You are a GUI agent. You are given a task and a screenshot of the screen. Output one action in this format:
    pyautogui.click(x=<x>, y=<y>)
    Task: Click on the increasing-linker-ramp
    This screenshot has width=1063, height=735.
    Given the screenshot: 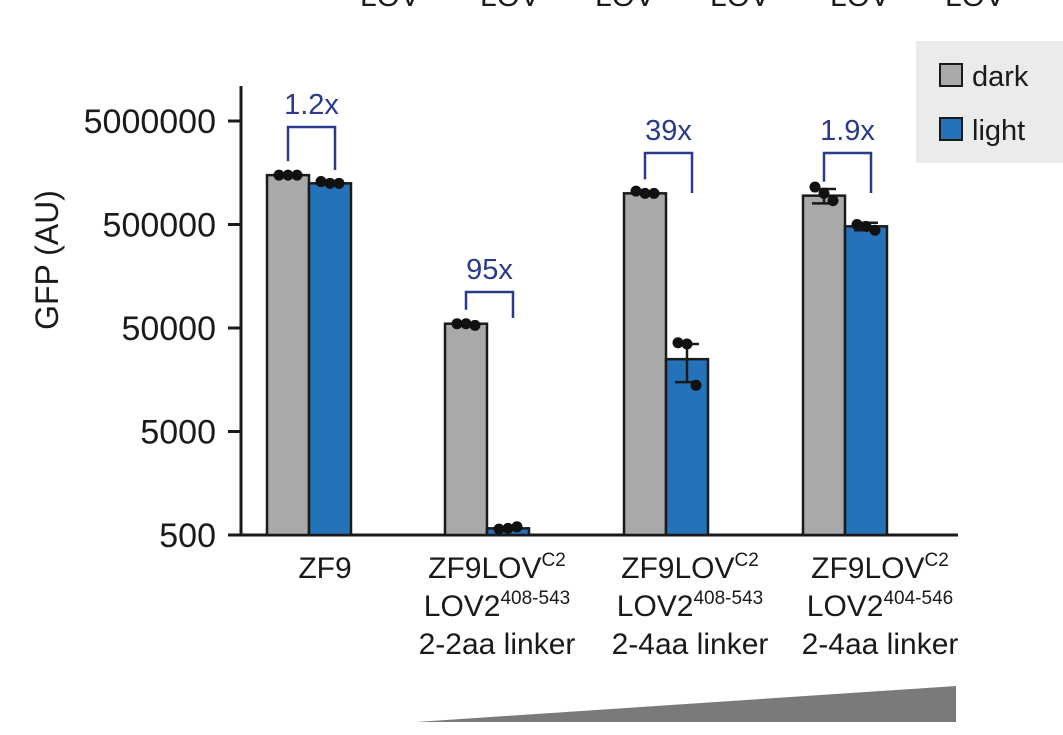 What is the action you would take?
    pyautogui.click(x=686, y=704)
    